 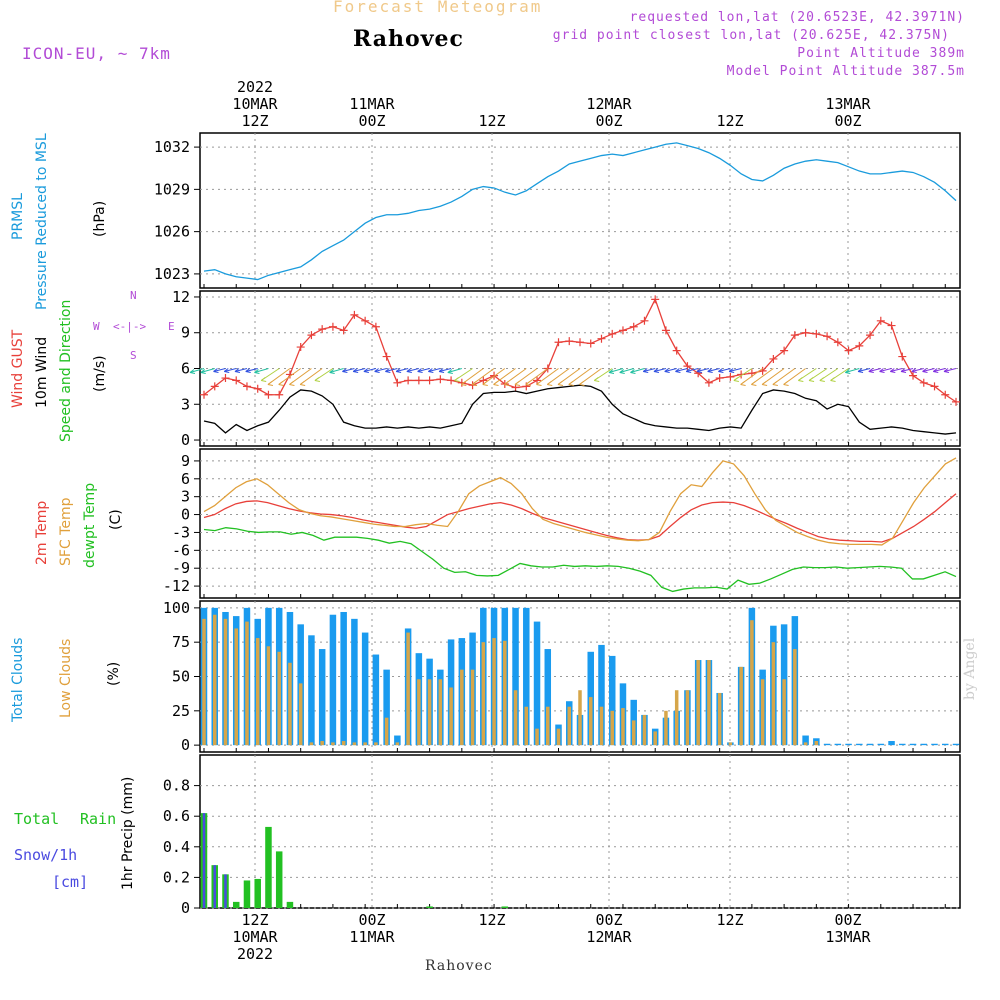 What do you see at coordinates (176, 847) in the screenshot?
I see `y-tick-label: 0.4` at bounding box center [176, 847].